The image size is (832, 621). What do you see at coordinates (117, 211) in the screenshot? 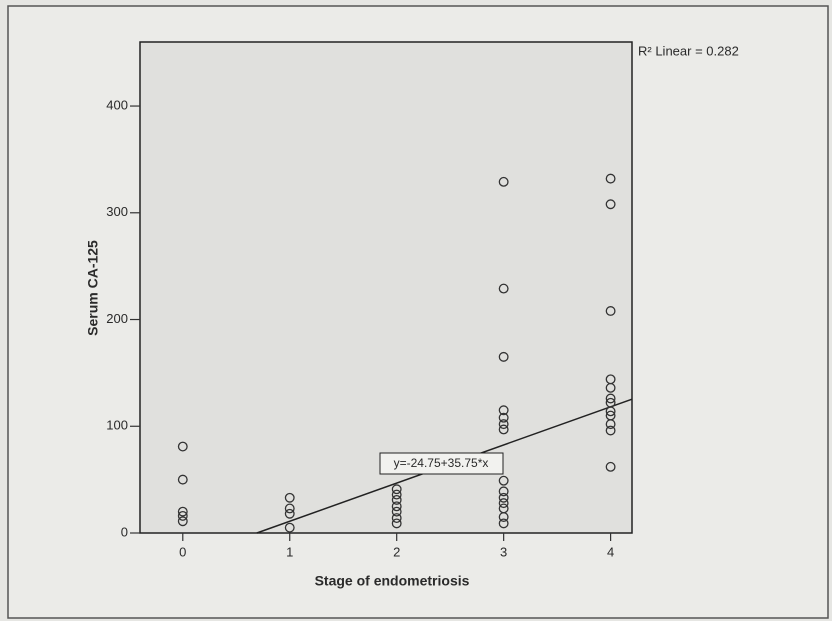
I see `y-tick-label: 300` at bounding box center [117, 211].